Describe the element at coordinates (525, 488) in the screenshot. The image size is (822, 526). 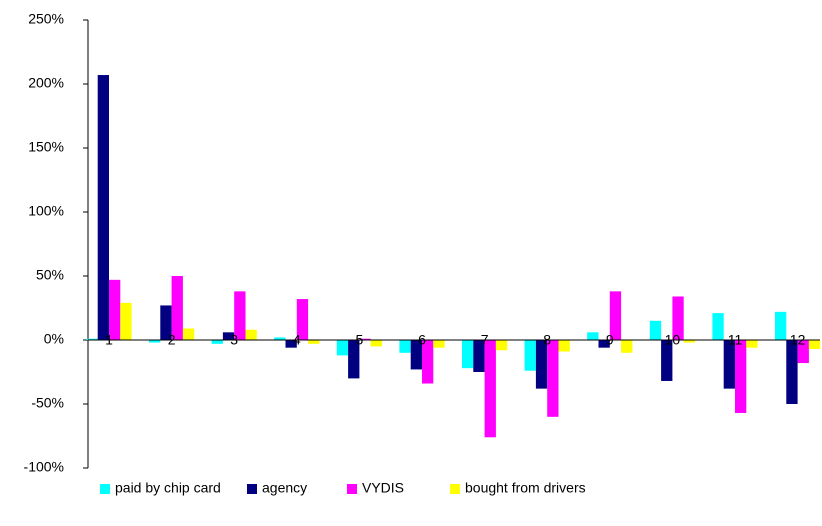
I see `legend-label: bought from drivers` at that location.